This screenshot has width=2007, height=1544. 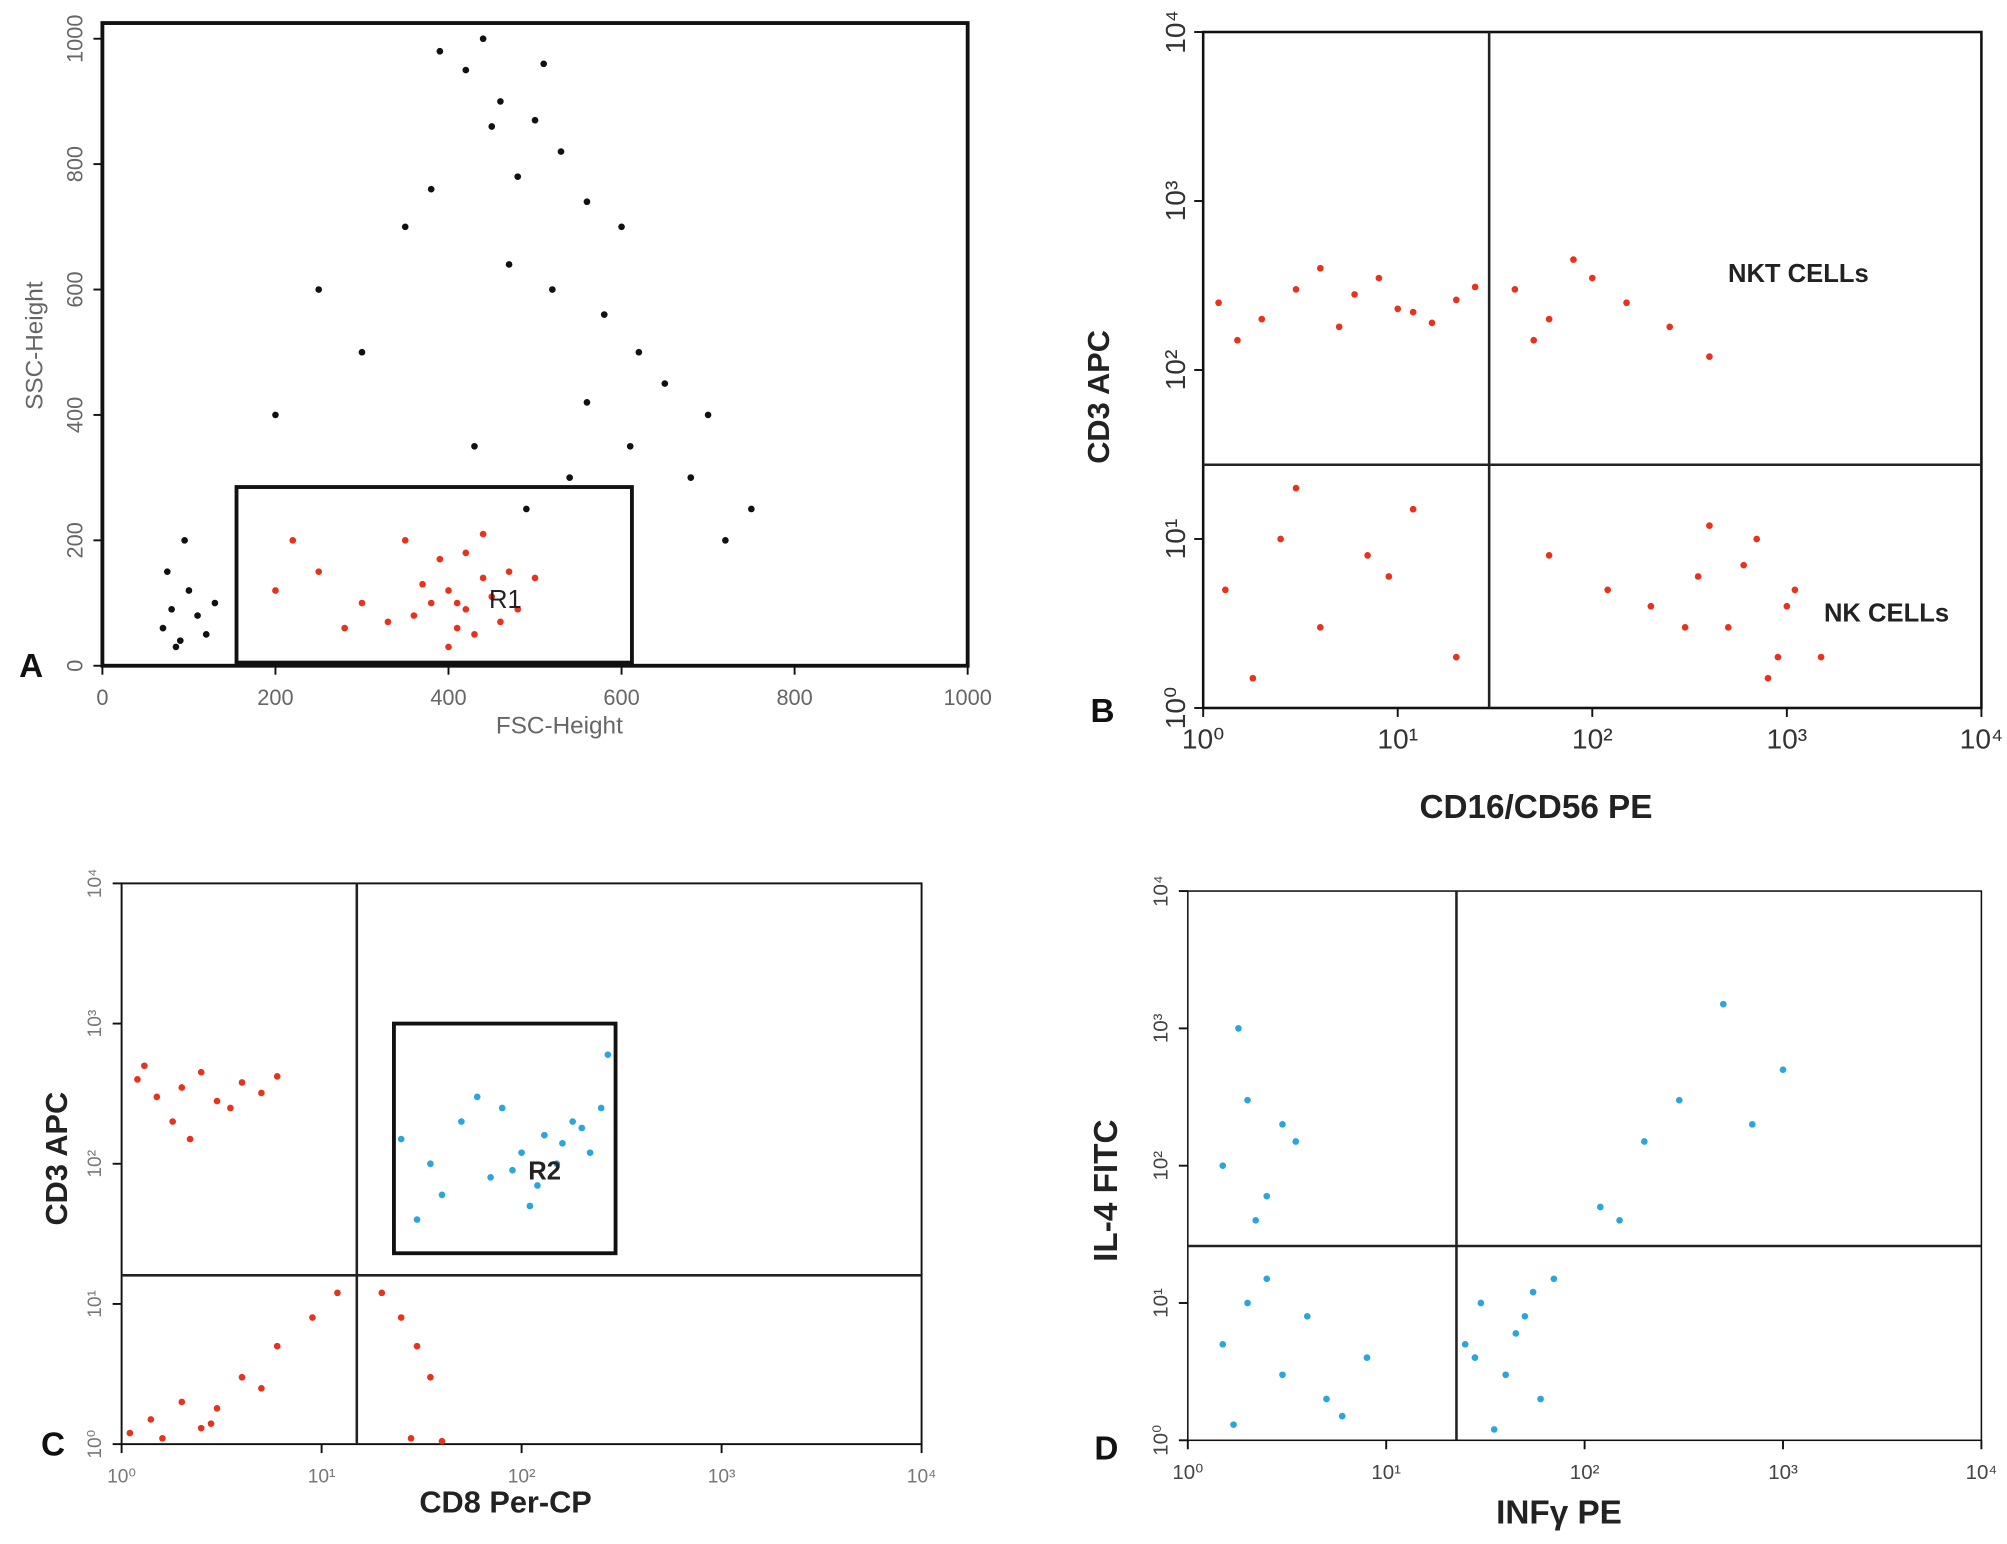 What do you see at coordinates (121, 1477) in the screenshot?
I see `x-tick-label: 10⁰` at bounding box center [121, 1477].